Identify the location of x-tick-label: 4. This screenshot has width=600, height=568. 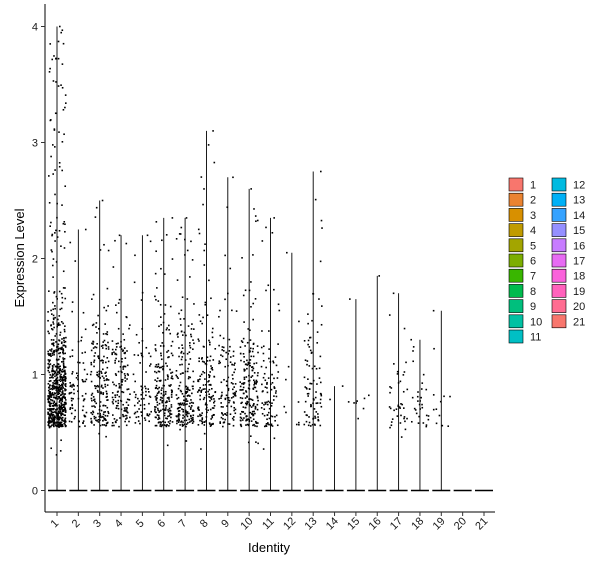
(119, 523).